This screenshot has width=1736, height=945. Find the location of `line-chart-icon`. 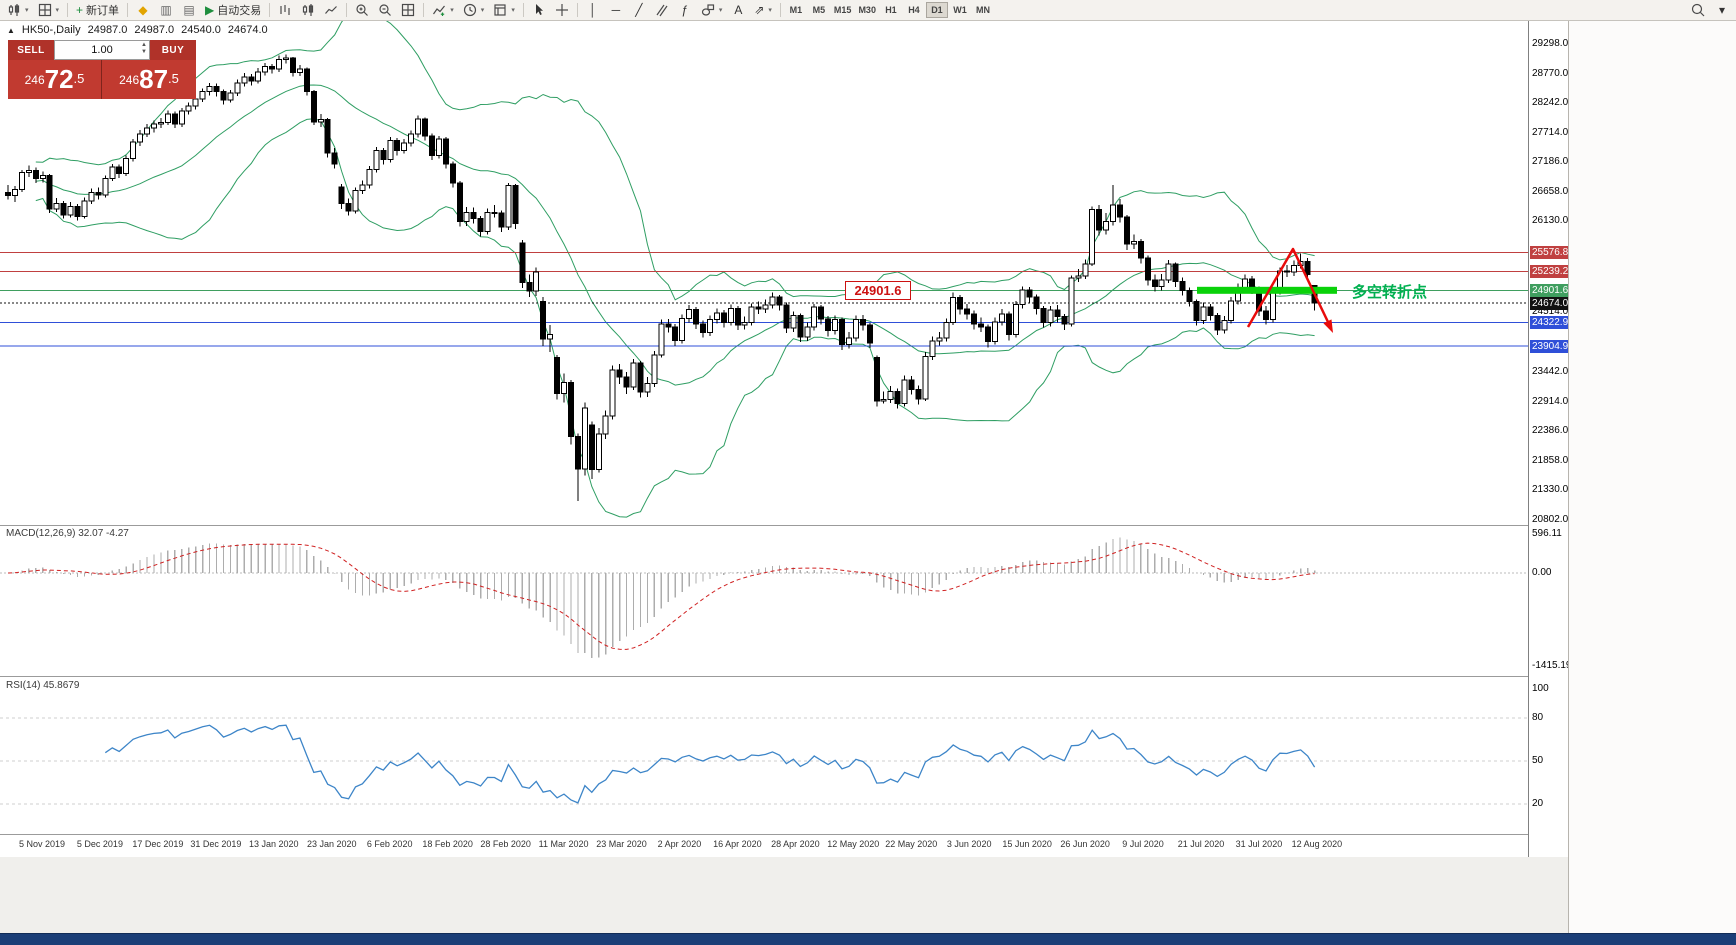

line-chart-icon is located at coordinates (331, 10).